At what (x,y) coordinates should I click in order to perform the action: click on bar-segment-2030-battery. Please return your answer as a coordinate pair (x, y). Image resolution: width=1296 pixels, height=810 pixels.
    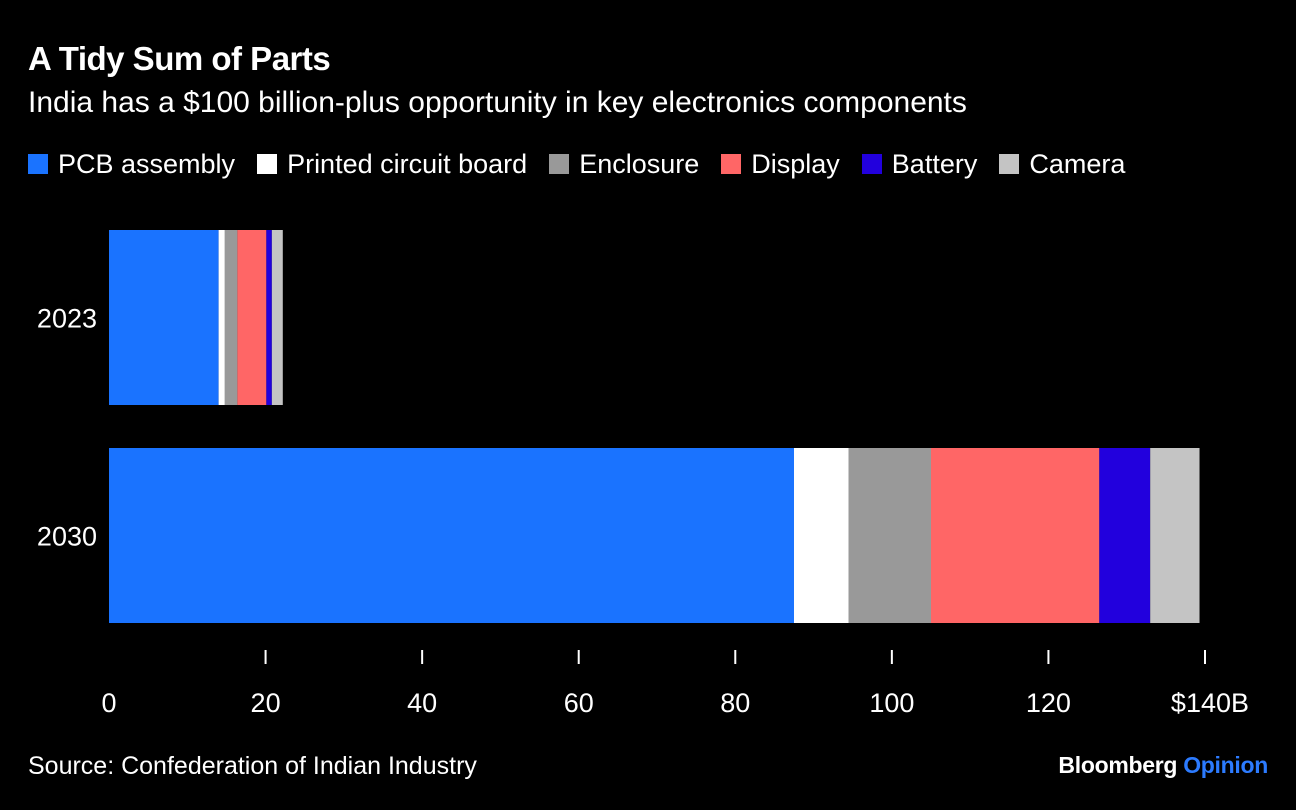
    Looking at the image, I should click on (1125, 535).